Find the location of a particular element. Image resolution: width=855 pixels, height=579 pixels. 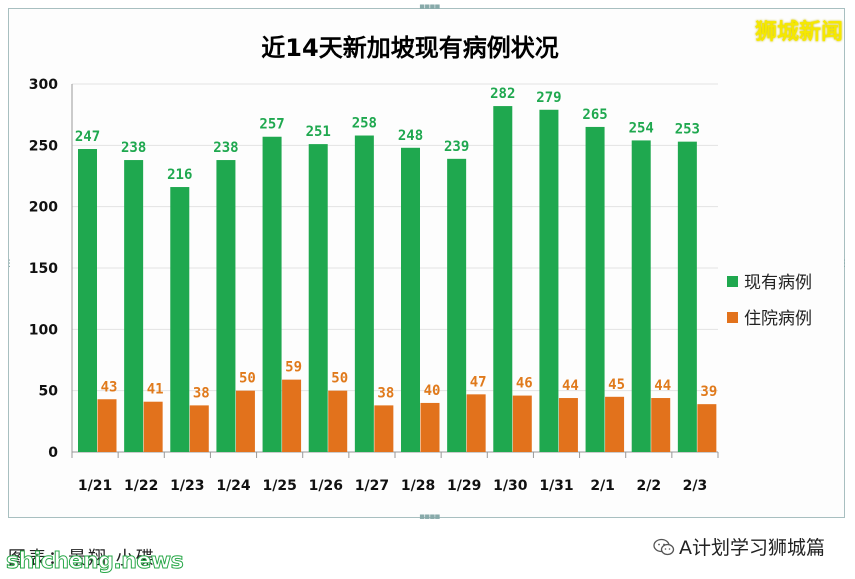

x-tick-label: 1/26 is located at coordinates (326, 486).